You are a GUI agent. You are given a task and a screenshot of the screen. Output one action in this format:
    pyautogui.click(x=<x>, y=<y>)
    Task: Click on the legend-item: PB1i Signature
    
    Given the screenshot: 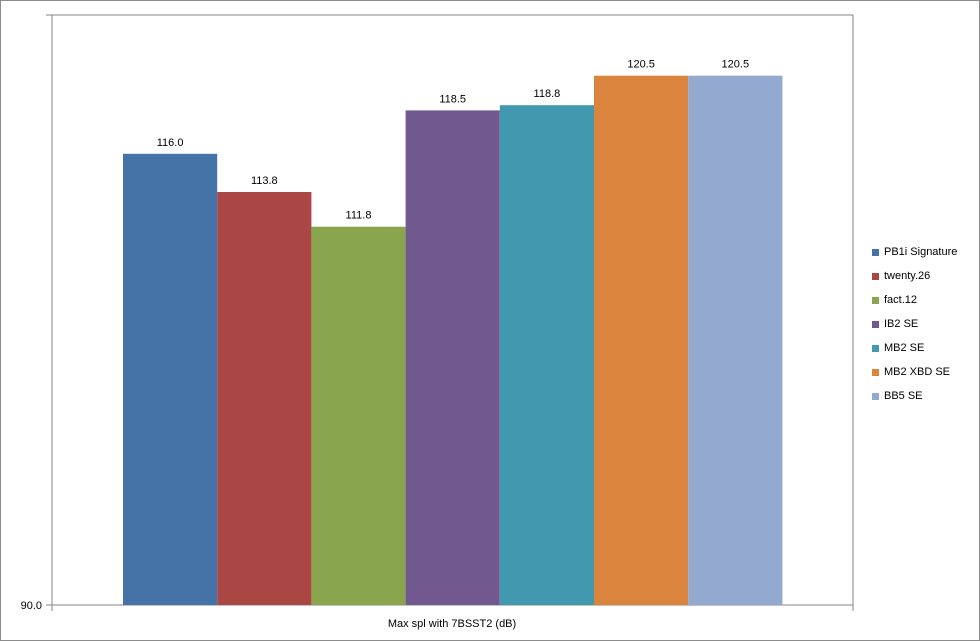 What is the action you would take?
    pyautogui.click(x=924, y=252)
    